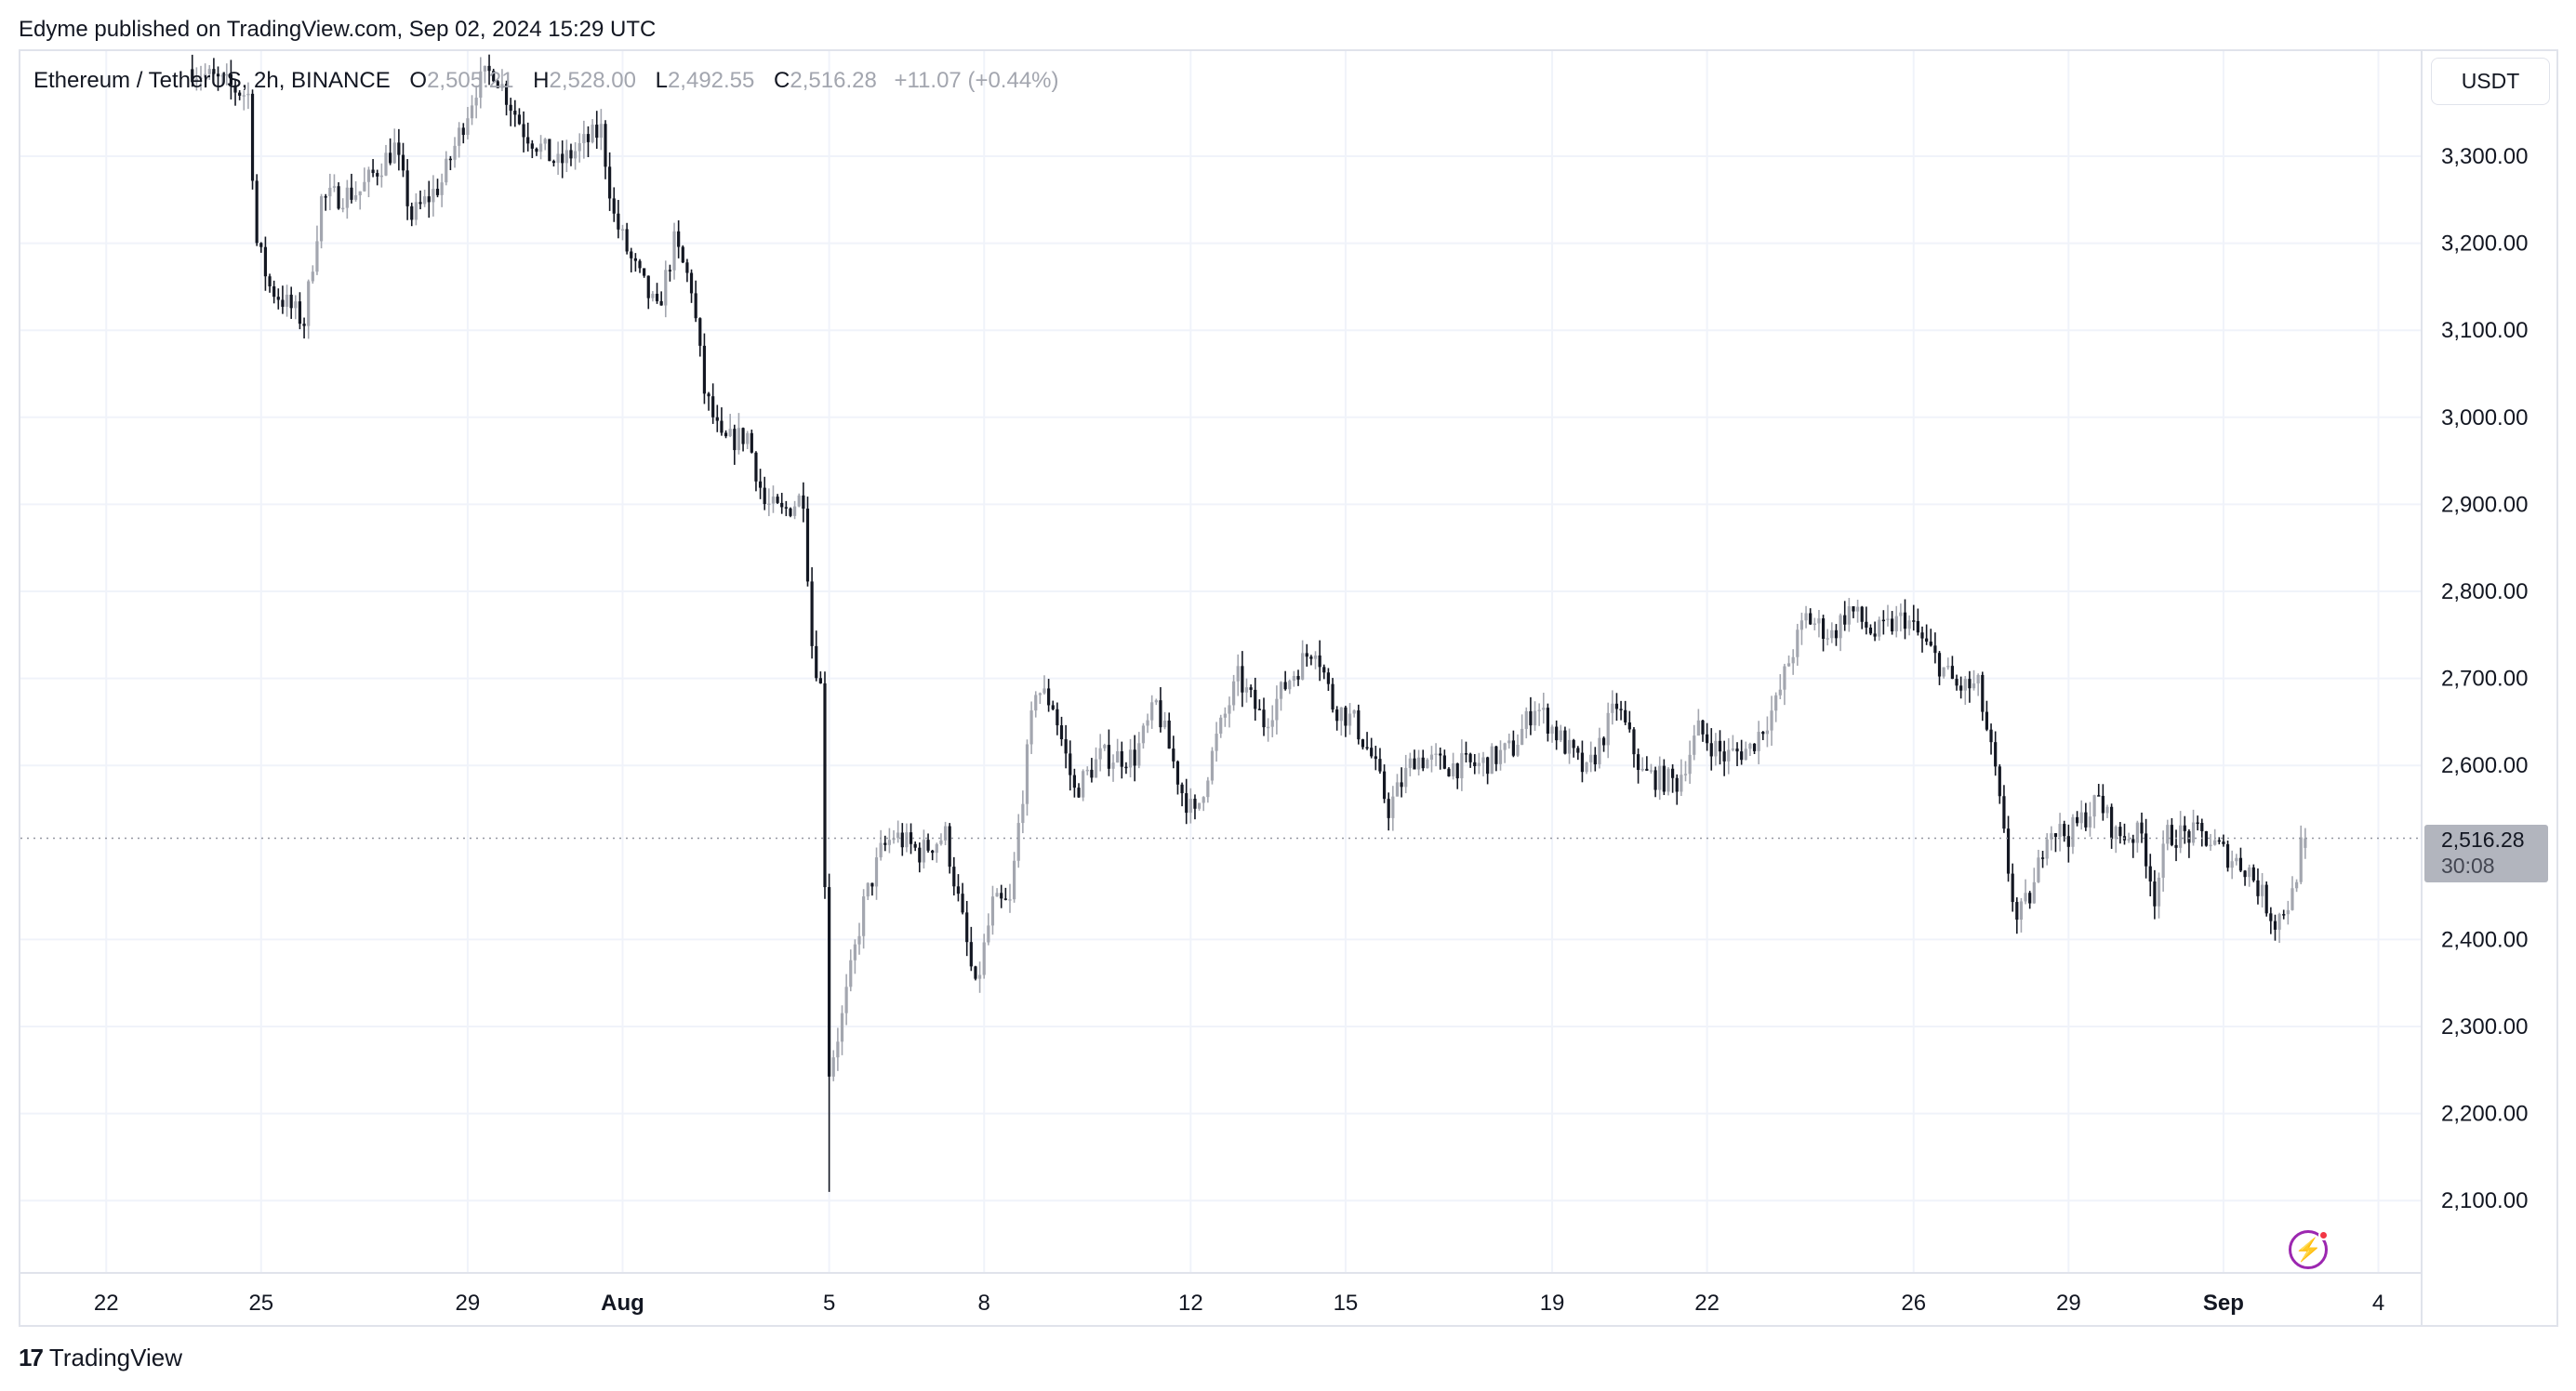 This screenshot has height=1391, width=2576. I want to click on notification-dot, so click(2323, 1235).